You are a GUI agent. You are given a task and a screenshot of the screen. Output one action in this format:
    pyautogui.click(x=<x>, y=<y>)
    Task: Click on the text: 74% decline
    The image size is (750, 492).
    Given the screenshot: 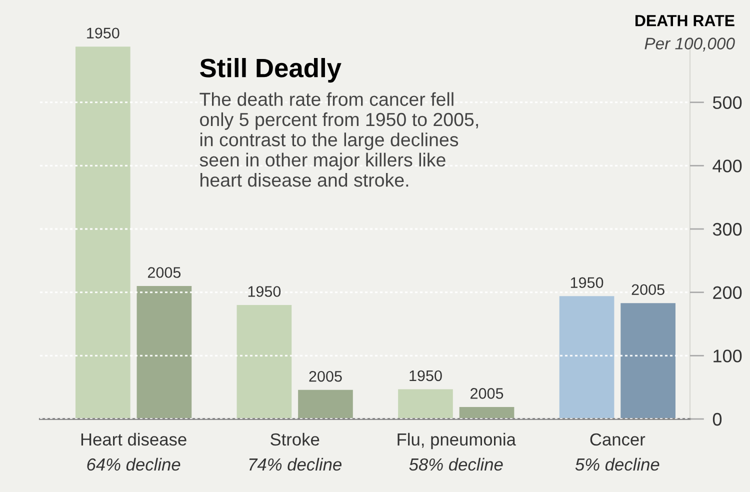 What is the action you would take?
    pyautogui.click(x=295, y=464)
    